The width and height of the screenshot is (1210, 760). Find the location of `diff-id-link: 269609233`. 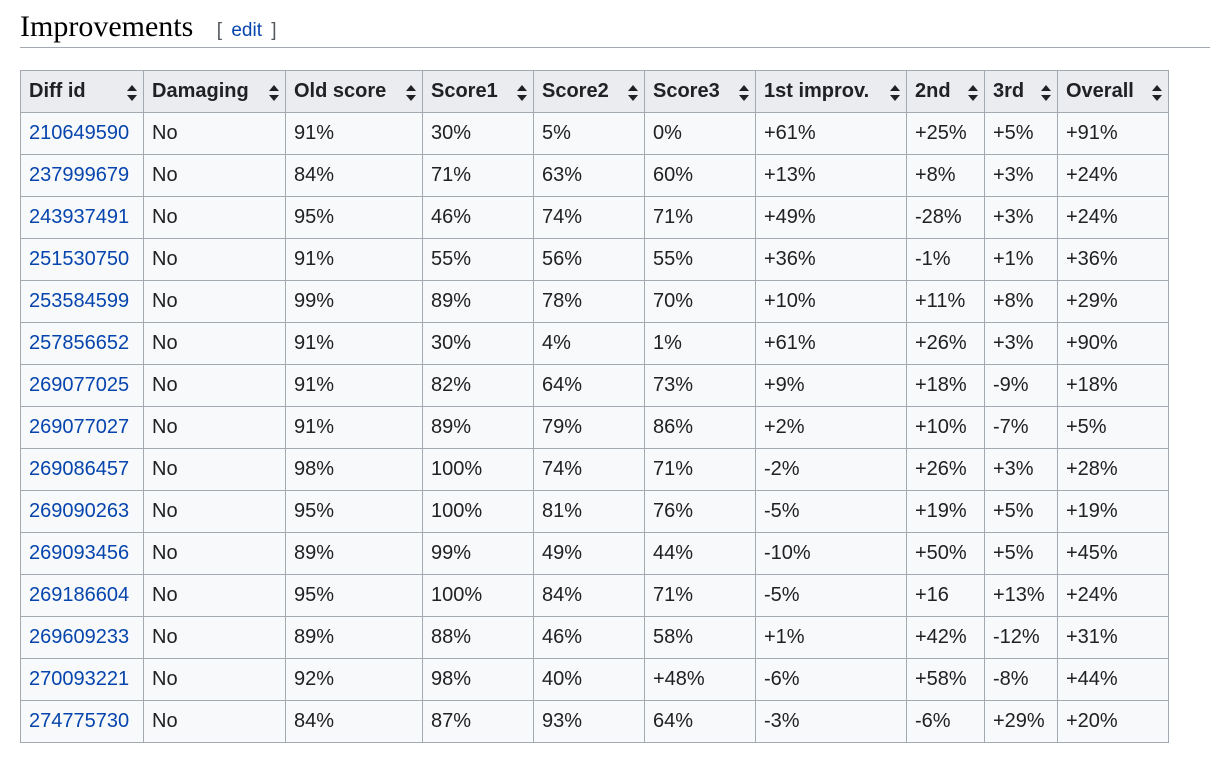

diff-id-link: 269609233 is located at coordinates (79, 637).